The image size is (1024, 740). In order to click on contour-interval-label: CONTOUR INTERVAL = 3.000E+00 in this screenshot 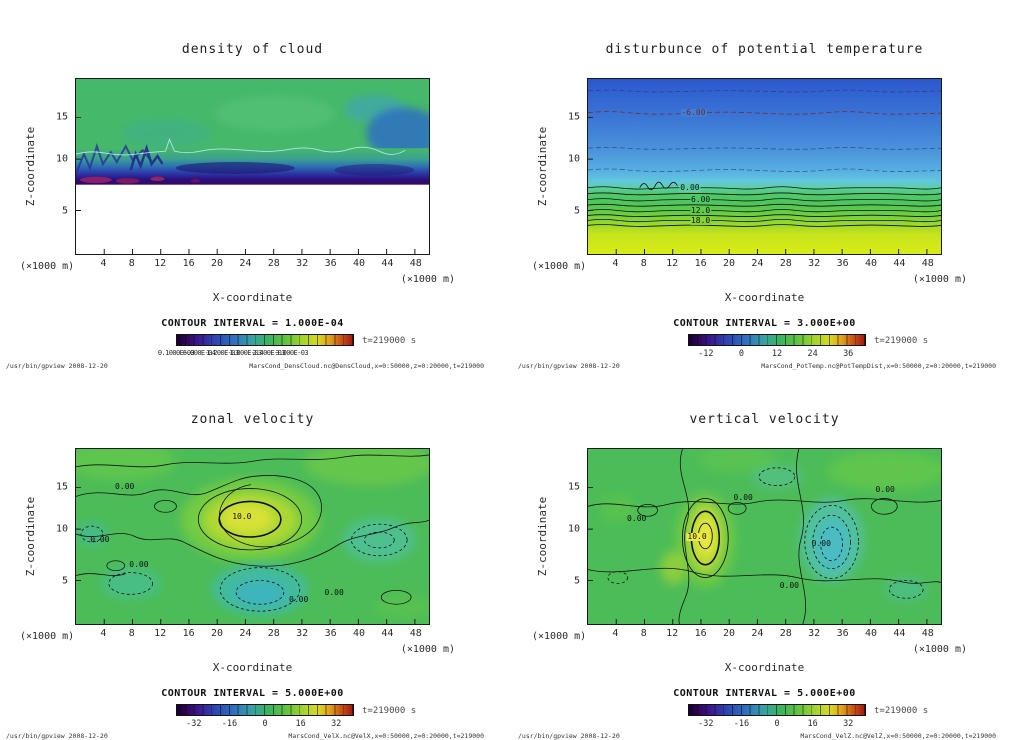, I will do `click(764, 323)`.